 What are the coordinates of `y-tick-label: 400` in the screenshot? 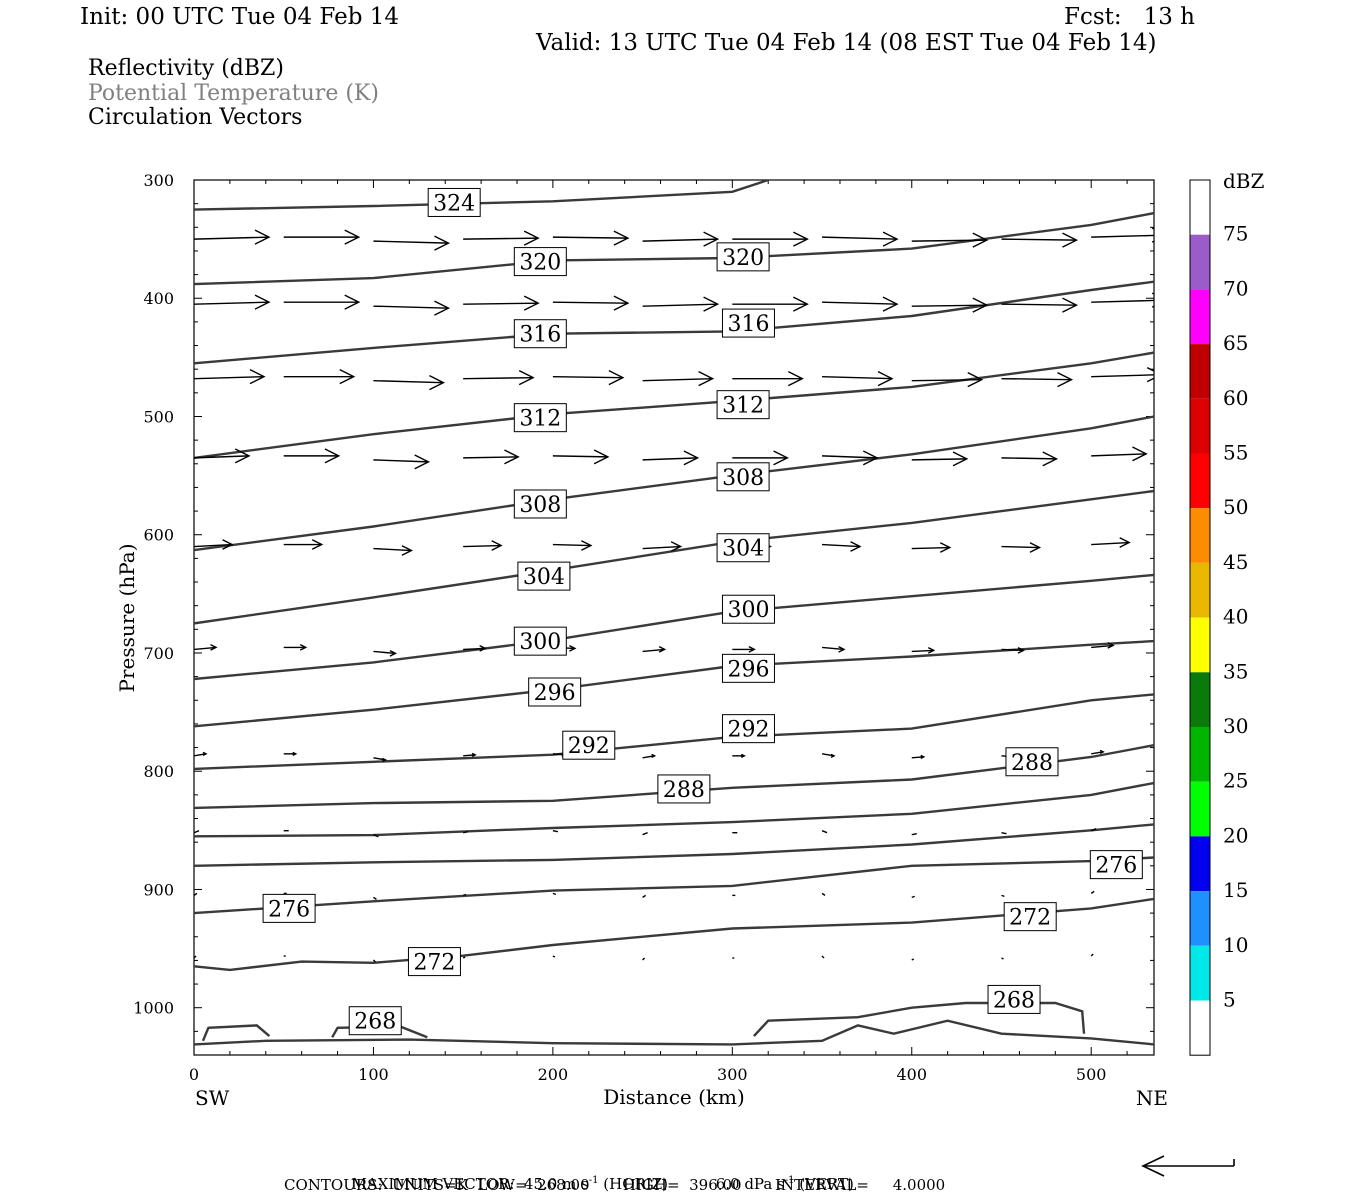 It's located at (158, 298).